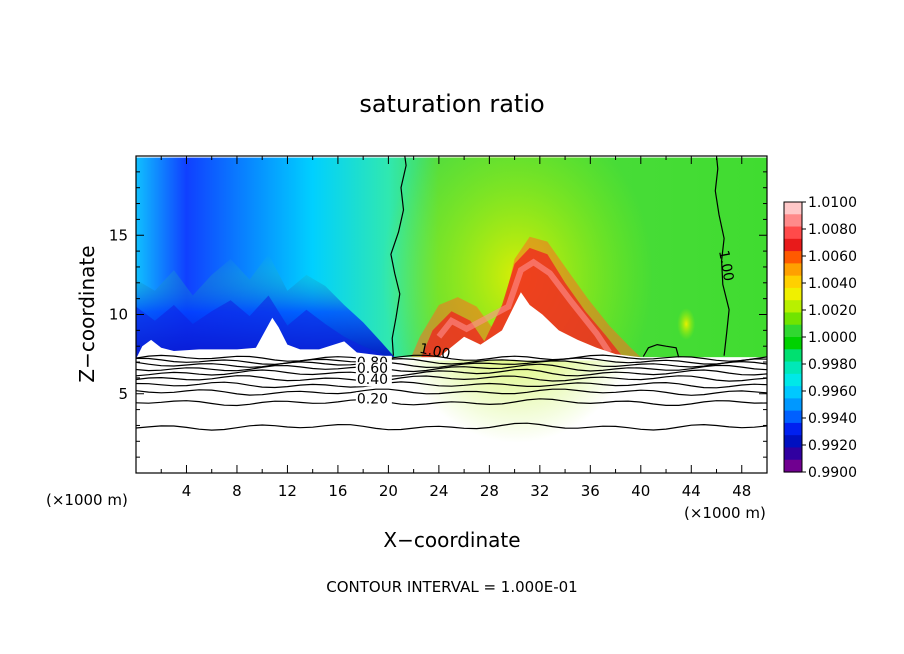 This screenshot has height=654, width=904. Describe the element at coordinates (832, 311) in the screenshot. I see `colorbar-label: 1.0020` at that location.